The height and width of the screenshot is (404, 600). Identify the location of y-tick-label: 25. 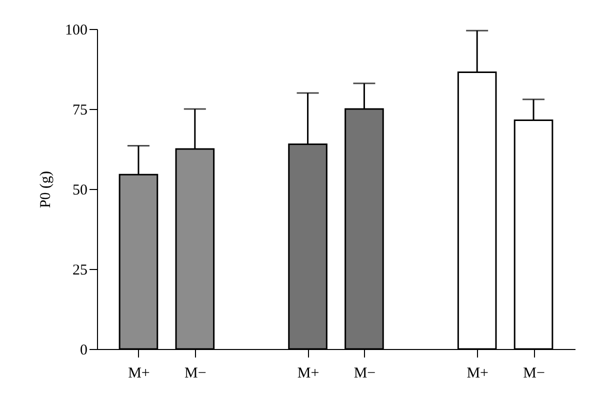
(80, 270).